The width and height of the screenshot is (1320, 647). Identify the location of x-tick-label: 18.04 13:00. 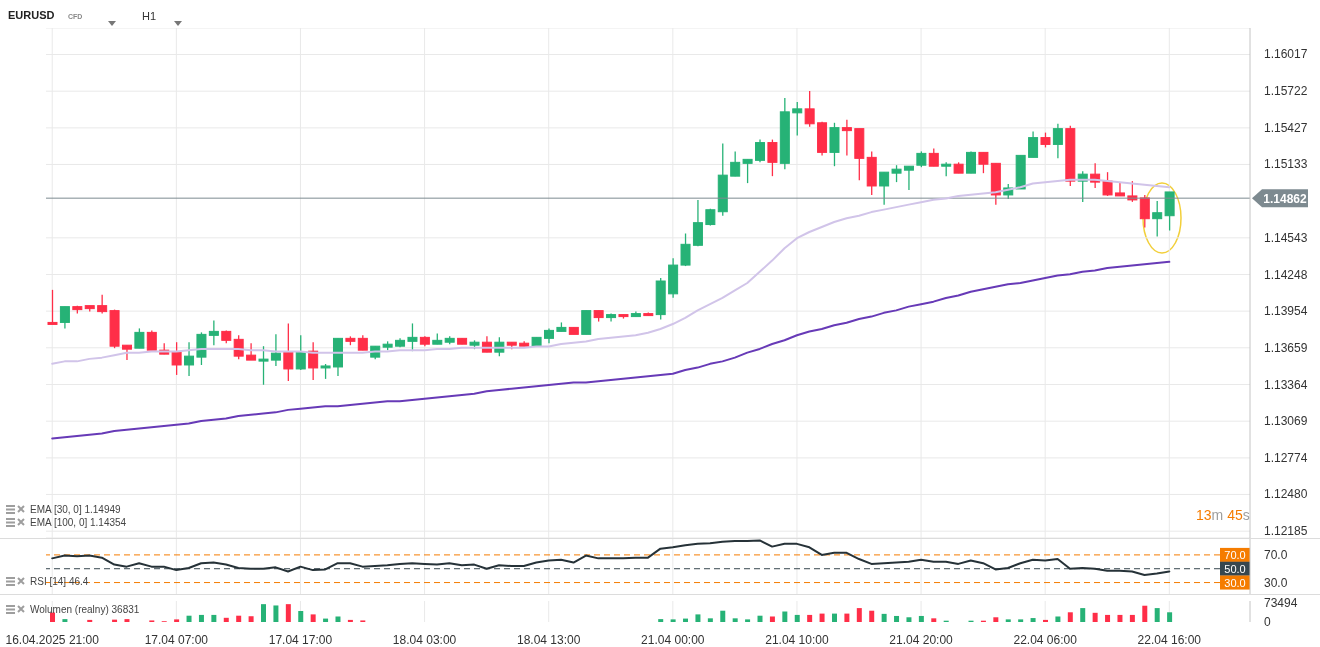
(549, 640).